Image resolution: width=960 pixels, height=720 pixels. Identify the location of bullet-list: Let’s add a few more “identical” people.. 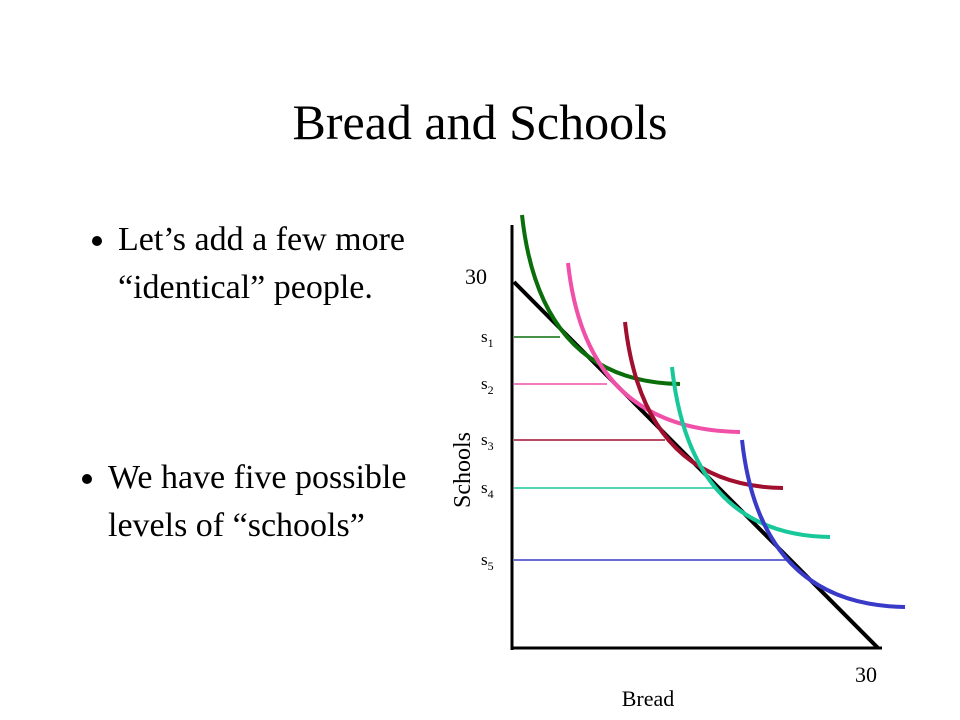
(246, 264).